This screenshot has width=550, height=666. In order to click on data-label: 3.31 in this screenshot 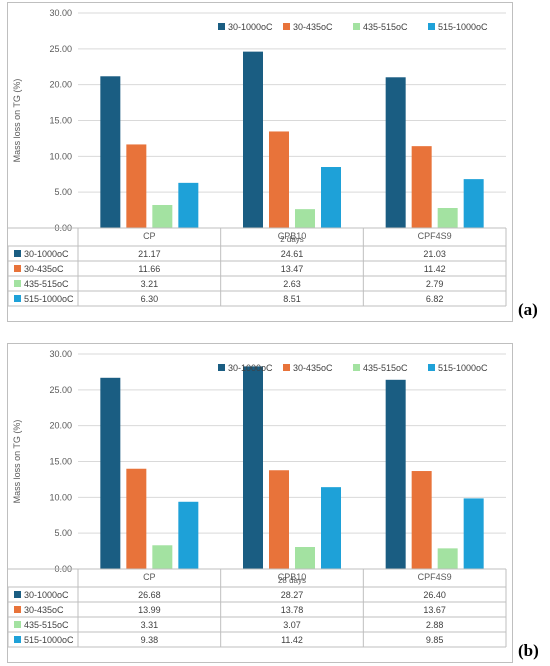, I will do `click(150, 625)`.